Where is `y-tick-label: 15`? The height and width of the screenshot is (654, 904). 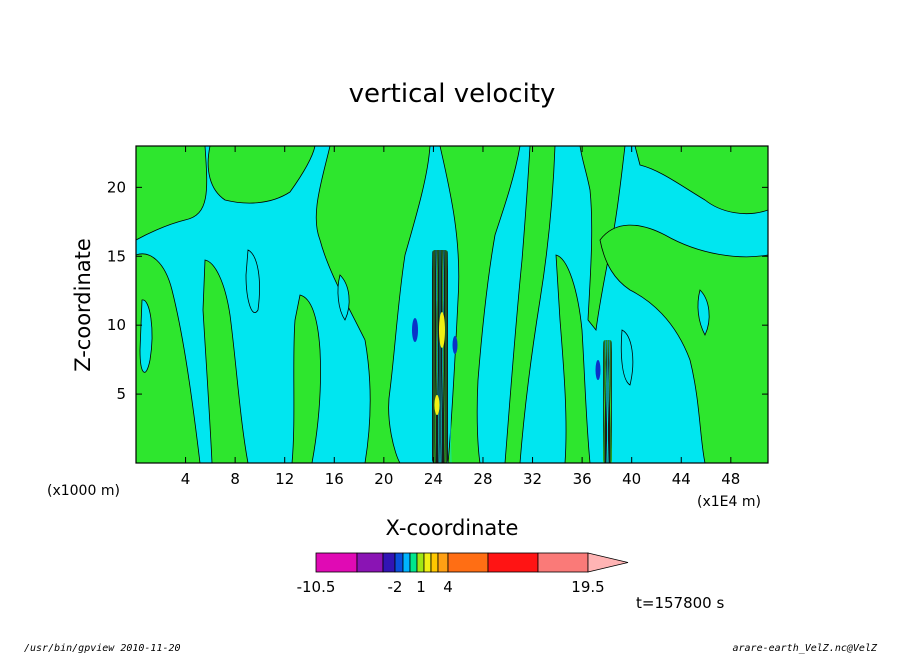 y-tick-label: 15 is located at coordinates (116, 256).